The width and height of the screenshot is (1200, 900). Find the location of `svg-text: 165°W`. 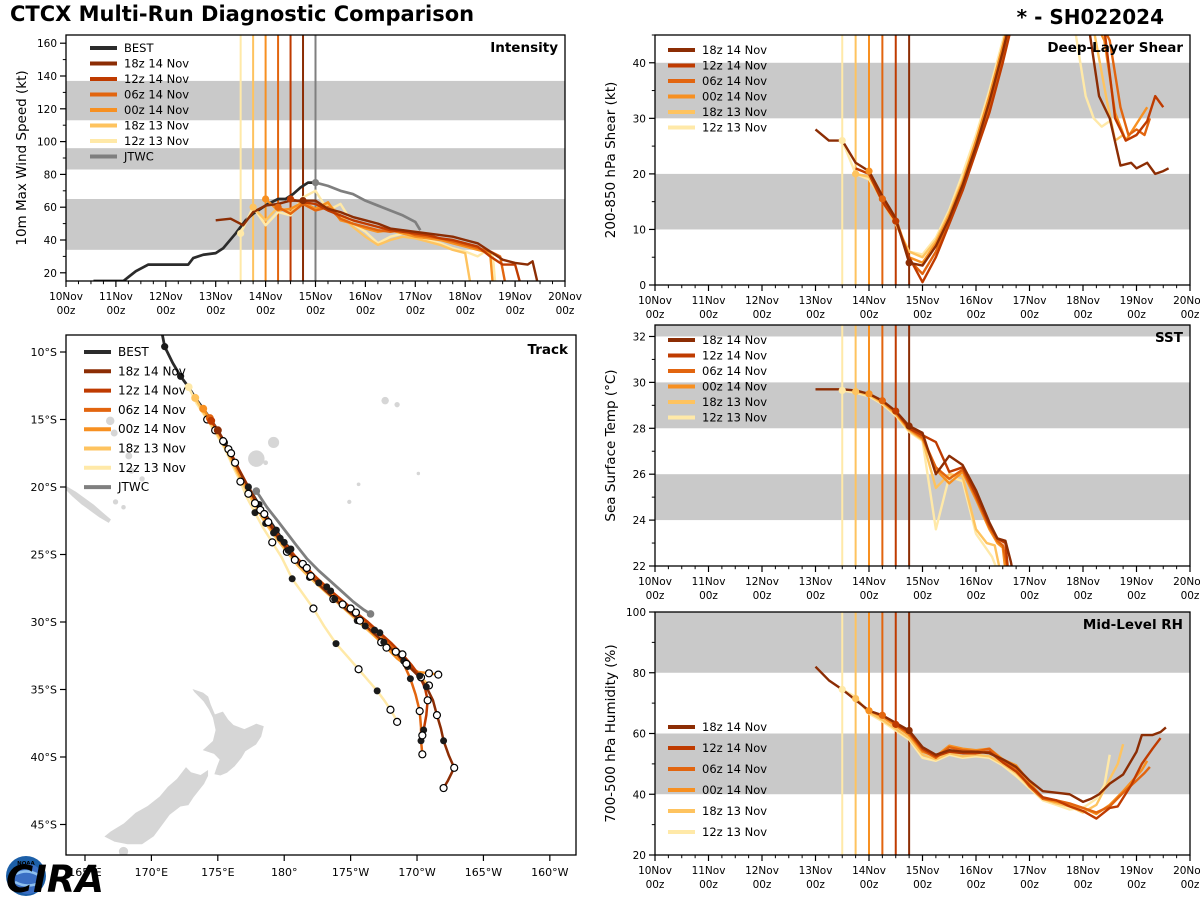

svg-text: 165°W is located at coordinates (483, 872).